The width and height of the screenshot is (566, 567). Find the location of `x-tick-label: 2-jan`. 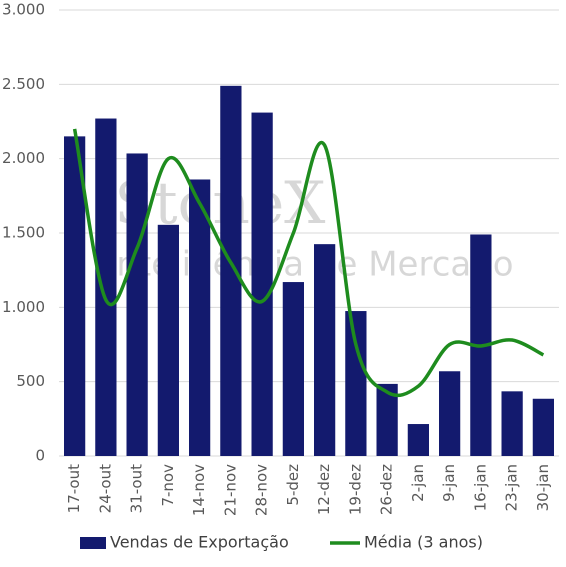

x-tick-label: 2-jan is located at coordinates (418, 483).